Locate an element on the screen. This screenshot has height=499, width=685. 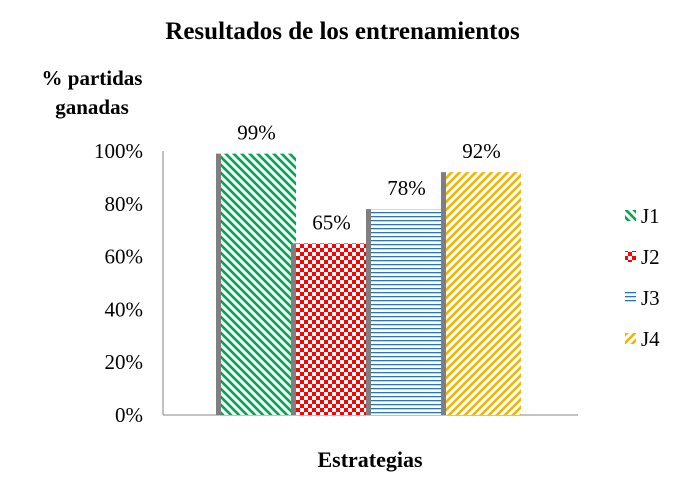
y-tick-label: 40% is located at coordinates (124, 309).